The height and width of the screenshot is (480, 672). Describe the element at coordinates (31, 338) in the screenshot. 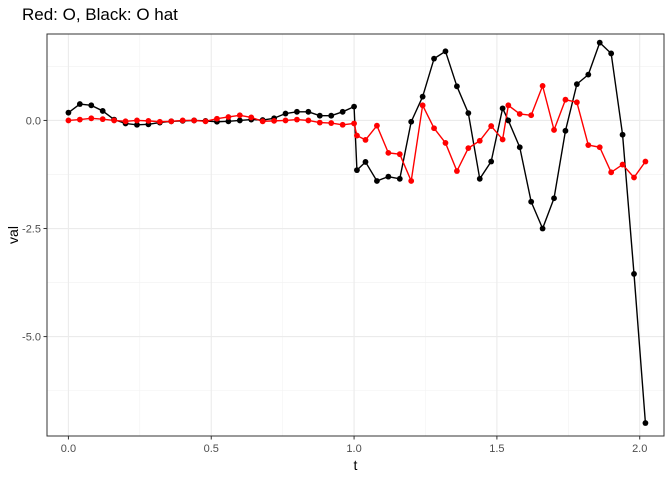

I see `y-tick-label: -5.0` at that location.